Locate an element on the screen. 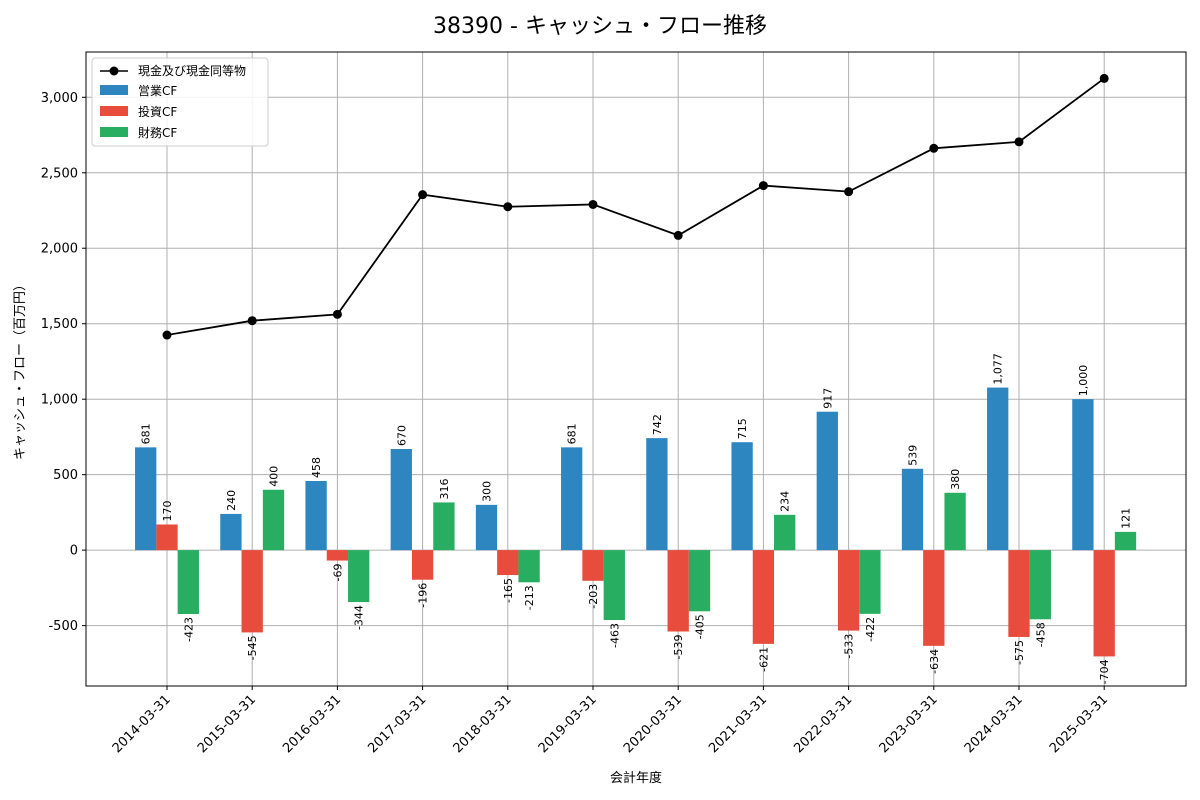 The height and width of the screenshot is (800, 1200). investing-cf-value-label: -533 is located at coordinates (849, 646).